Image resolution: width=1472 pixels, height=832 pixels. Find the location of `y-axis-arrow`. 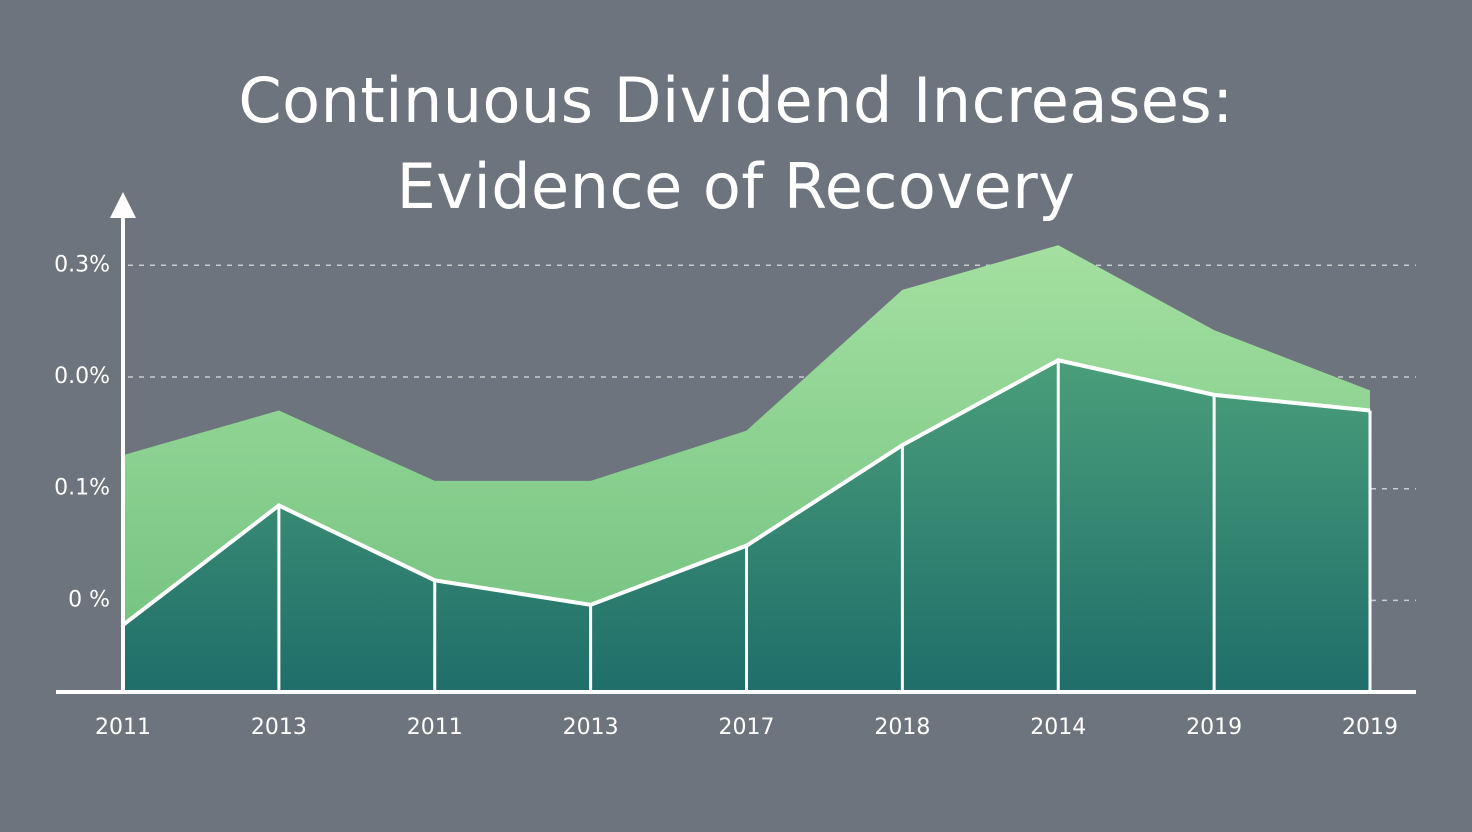

y-axis-arrow is located at coordinates (123, 205).